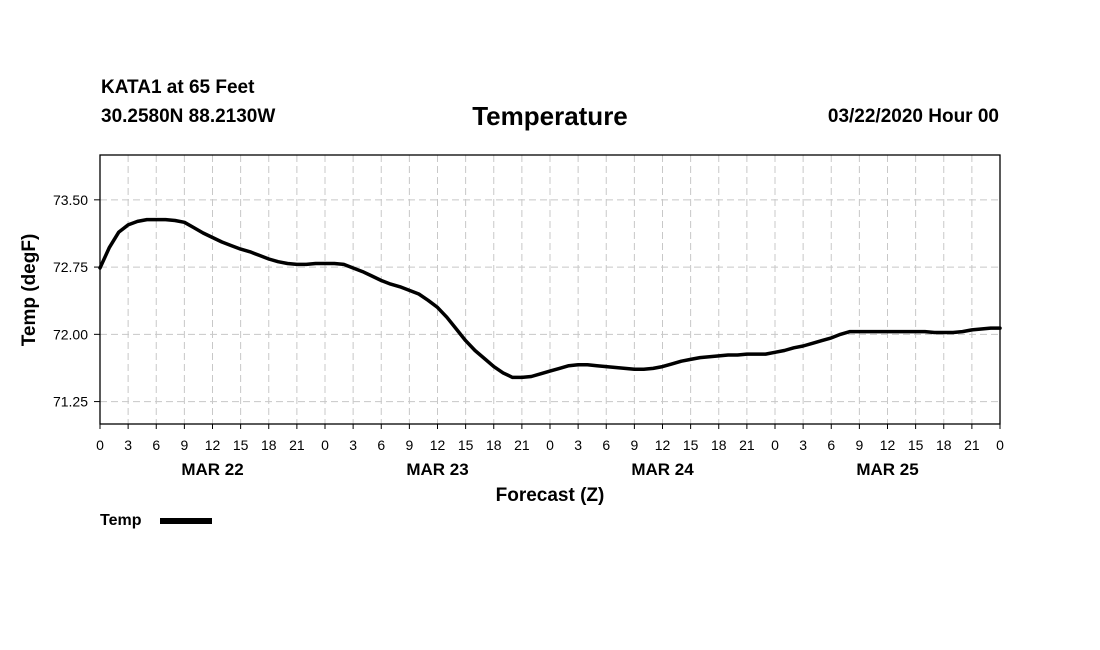 The image size is (1100, 650). What do you see at coordinates (913, 116) in the screenshot?
I see `valid-time-label: 03/22/2020 Hour 00` at bounding box center [913, 116].